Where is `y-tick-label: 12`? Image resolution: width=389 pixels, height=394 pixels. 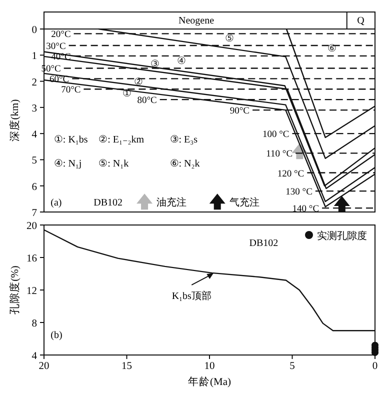 y-tick-label: 12 is located at coordinates (31, 291).